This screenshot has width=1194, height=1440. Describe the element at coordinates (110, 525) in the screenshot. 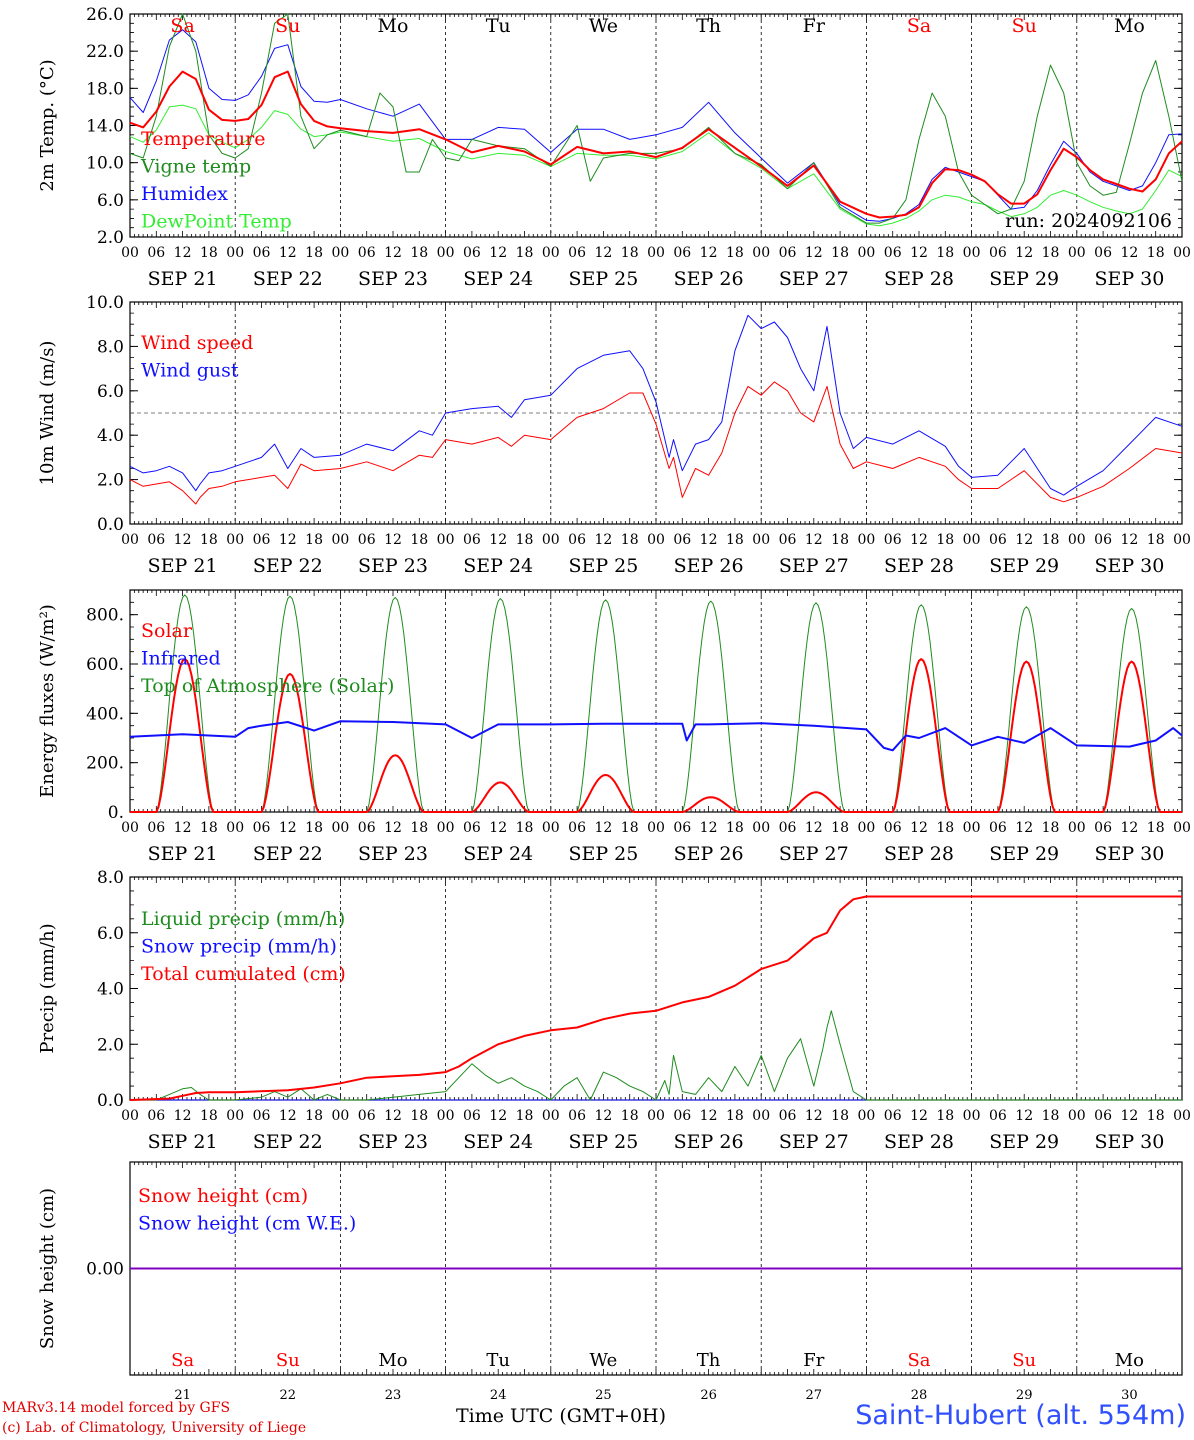

I see `y-tick-label: 0.0` at that location.